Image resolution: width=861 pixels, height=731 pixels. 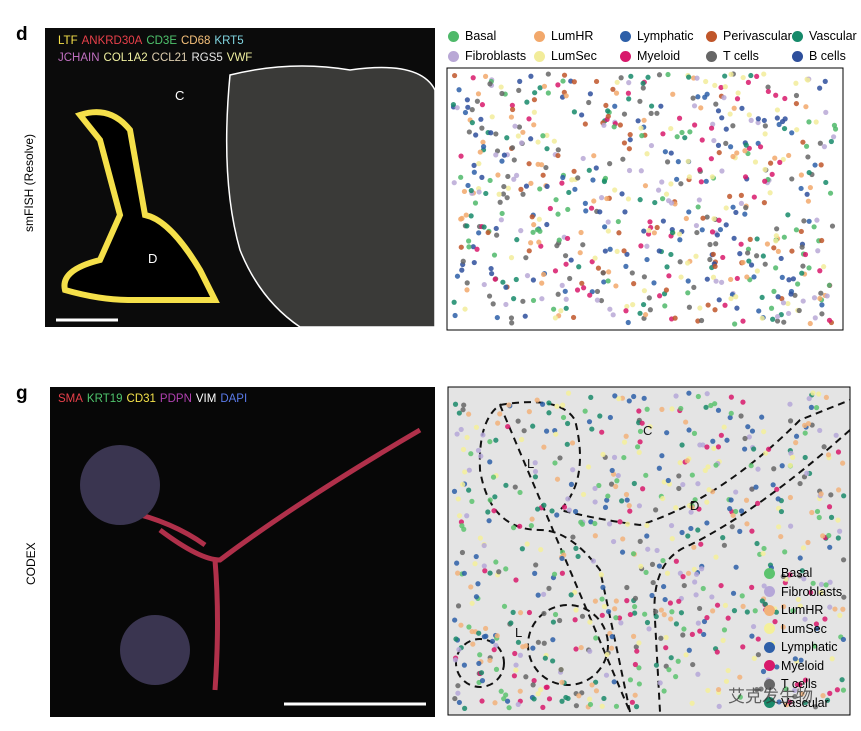 I want to click on legend-entry: LumHR, so click(x=563, y=36).